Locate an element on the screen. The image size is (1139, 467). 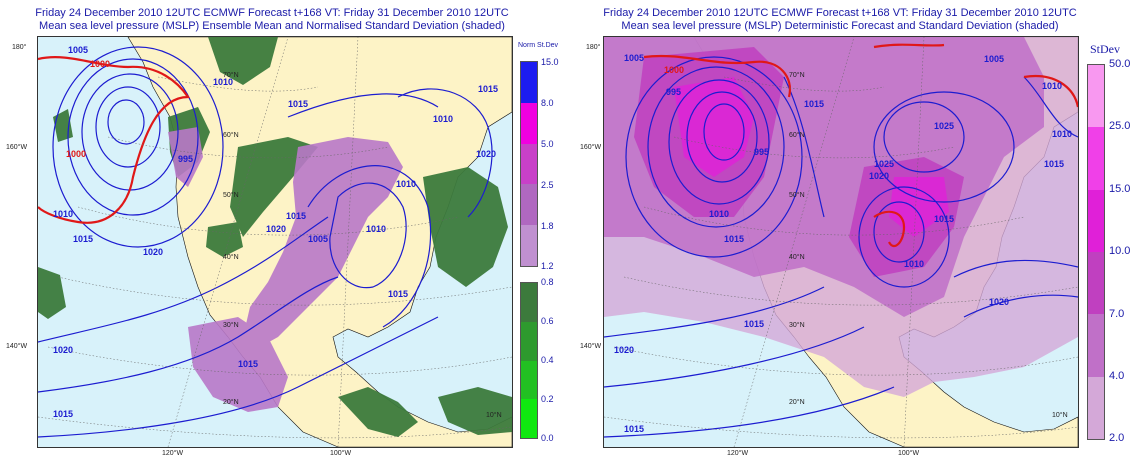
right-grid-label: 30°N is located at coordinates (797, 325).